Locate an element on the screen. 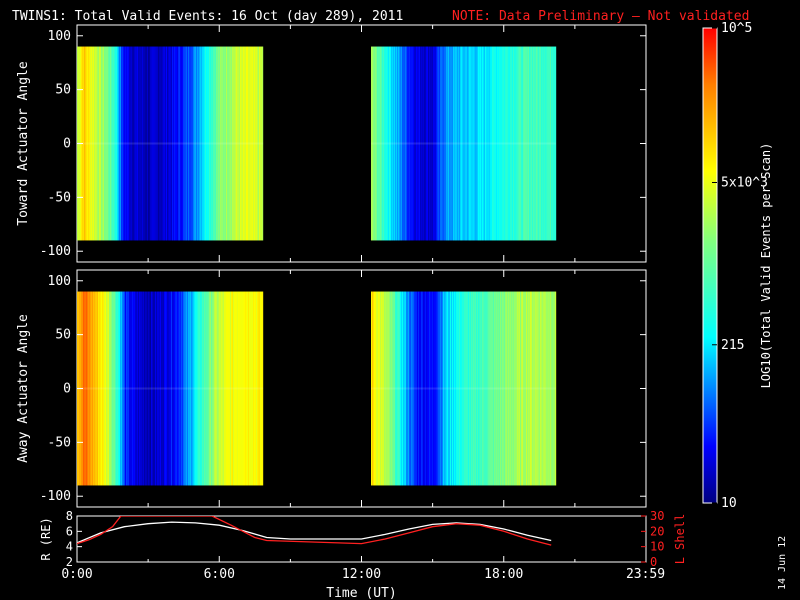 Image resolution: width=800 pixels, height=600 pixels. colorbar-frame is located at coordinates (710, 265).